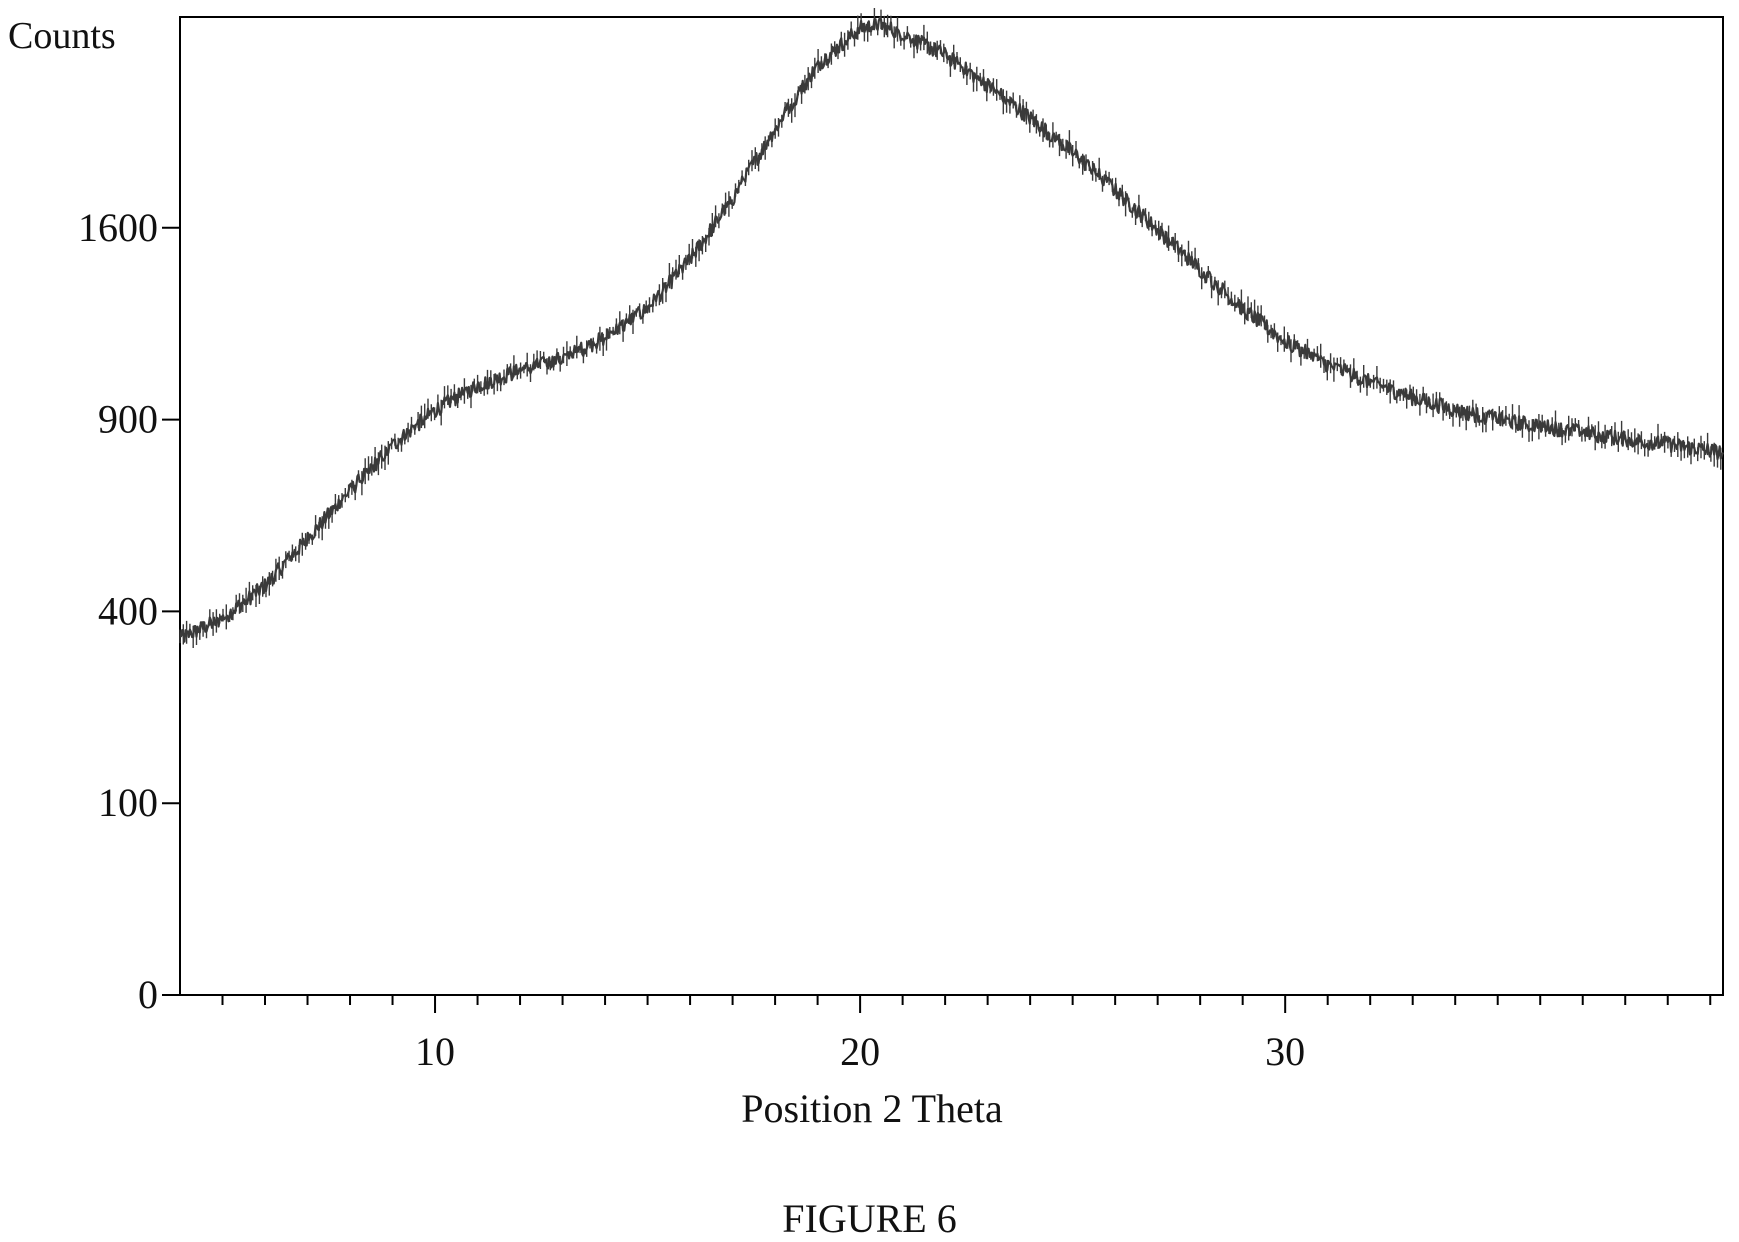 Image resolution: width=1739 pixels, height=1242 pixels. I want to click on y-axis-label: Counts, so click(62, 36).